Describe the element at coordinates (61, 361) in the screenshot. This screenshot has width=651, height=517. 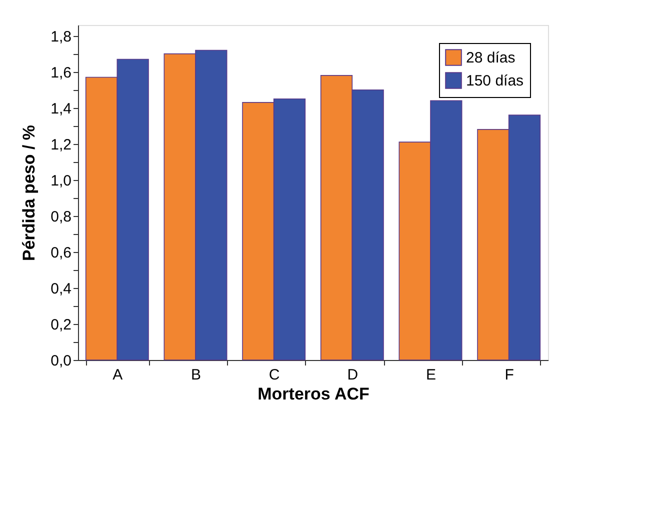
I see `y-tick-label: 0,0` at that location.